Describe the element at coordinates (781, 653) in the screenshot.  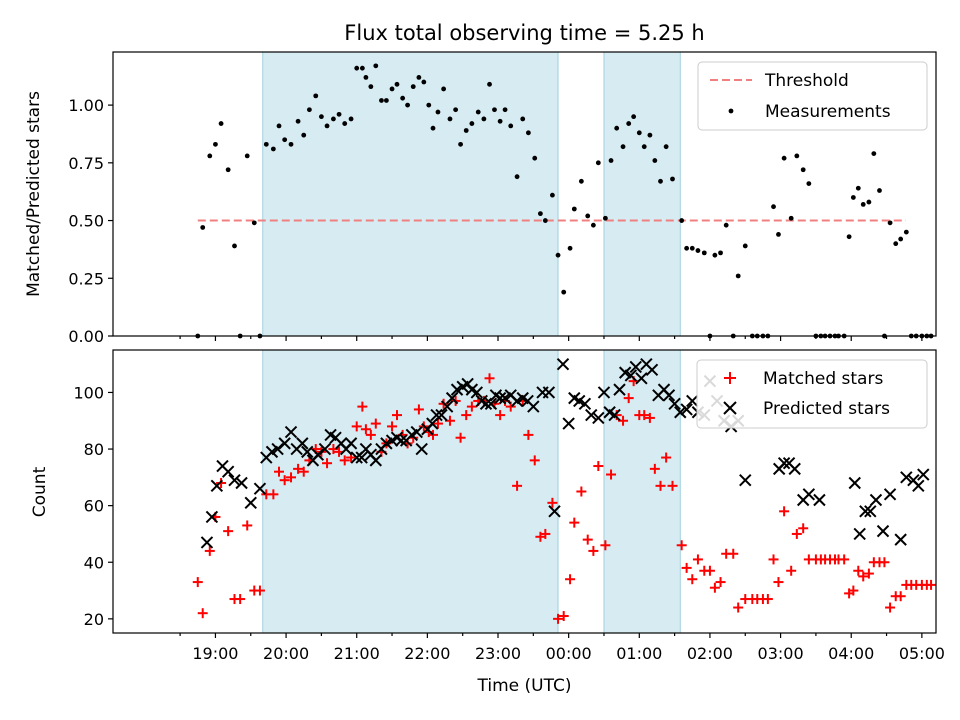
I see `x-tick-label: 03:00` at that location.